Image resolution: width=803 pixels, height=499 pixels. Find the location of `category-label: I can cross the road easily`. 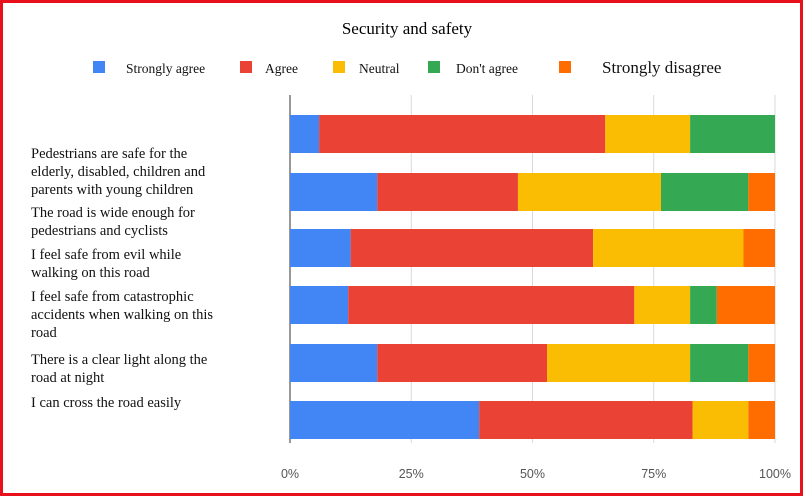

category-label: I can cross the road easily is located at coordinates (106, 403).